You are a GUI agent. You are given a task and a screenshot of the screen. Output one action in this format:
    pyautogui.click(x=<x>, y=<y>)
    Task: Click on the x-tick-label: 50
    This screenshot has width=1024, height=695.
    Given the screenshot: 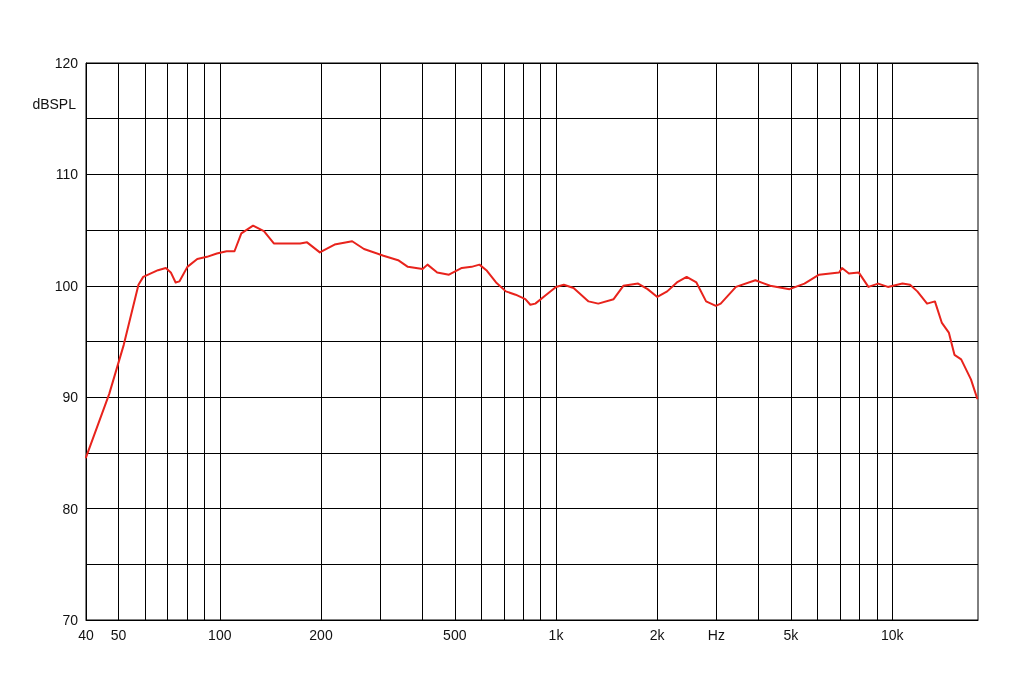 What is the action you would take?
    pyautogui.click(x=118, y=635)
    